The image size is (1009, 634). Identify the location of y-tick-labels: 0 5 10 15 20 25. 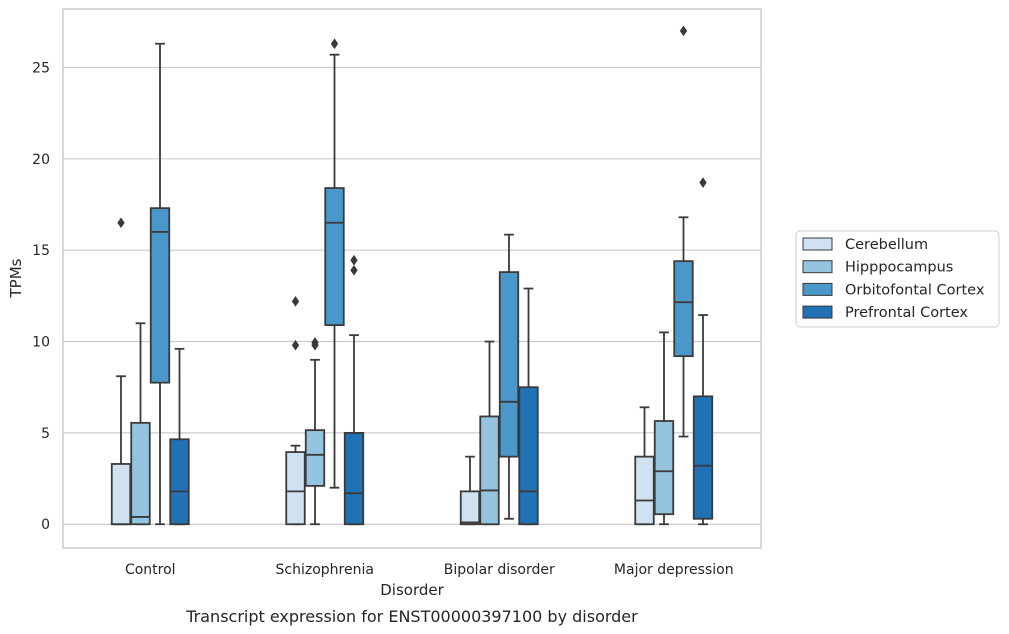
(41, 296).